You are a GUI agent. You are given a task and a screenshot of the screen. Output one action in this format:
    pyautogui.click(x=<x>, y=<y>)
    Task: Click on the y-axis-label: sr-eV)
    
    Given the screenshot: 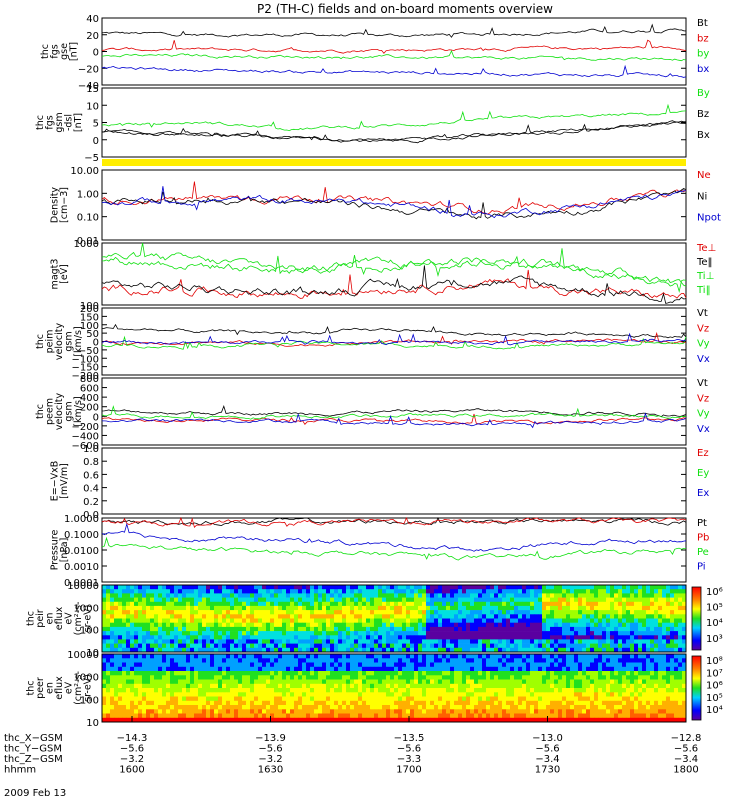 What is the action you would take?
    pyautogui.click(x=88, y=688)
    